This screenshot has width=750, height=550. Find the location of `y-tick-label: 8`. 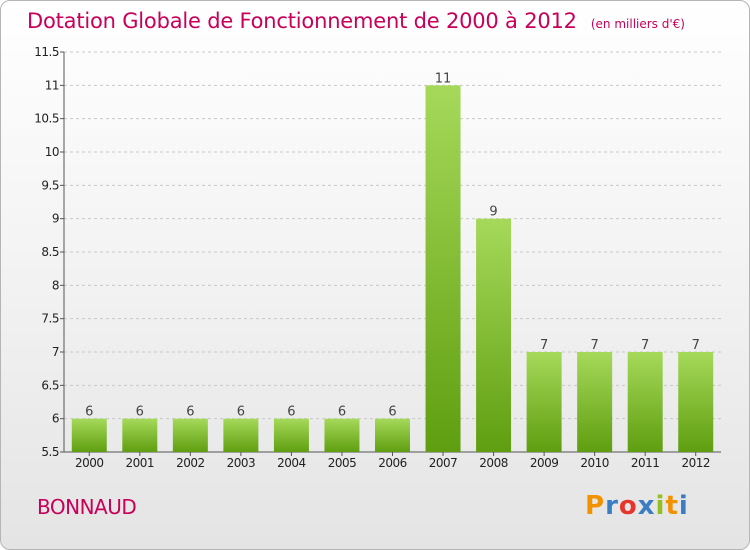

y-tick-label: 8 is located at coordinates (55, 285).